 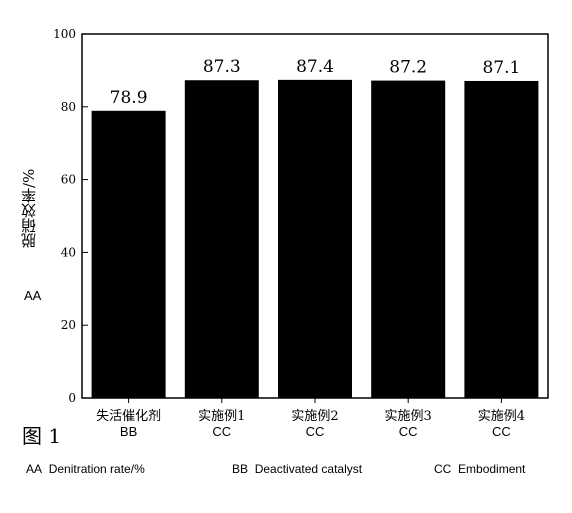 What do you see at coordinates (408, 68) in the screenshot?
I see `data-label: 87.2` at bounding box center [408, 68].